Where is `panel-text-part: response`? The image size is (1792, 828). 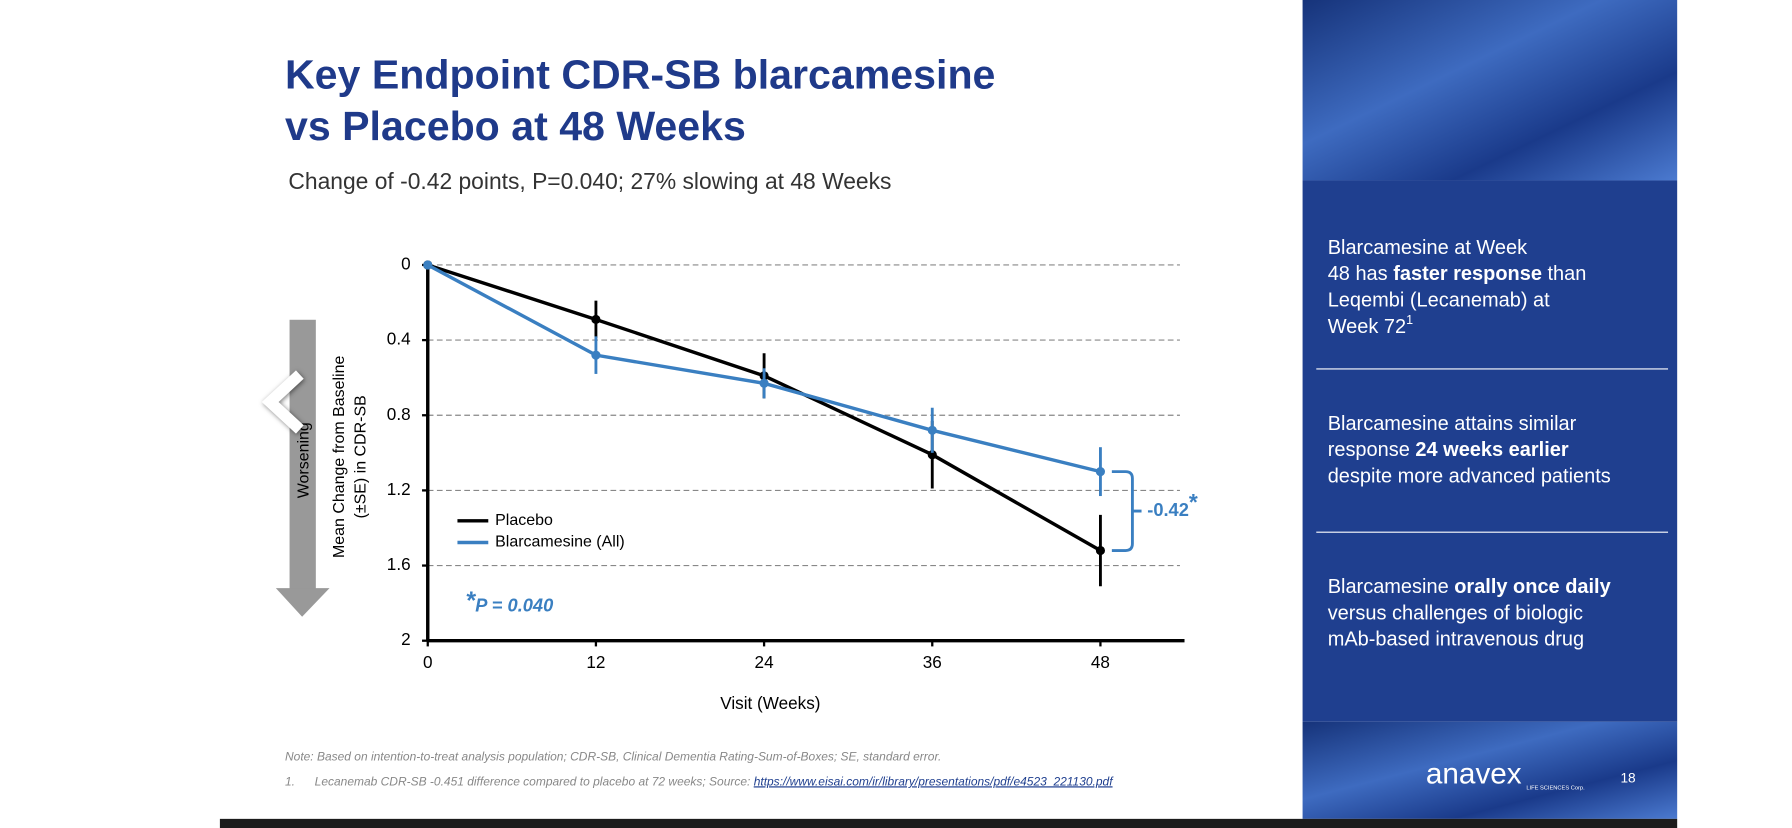
panel-text-part: response is located at coordinates (1372, 450).